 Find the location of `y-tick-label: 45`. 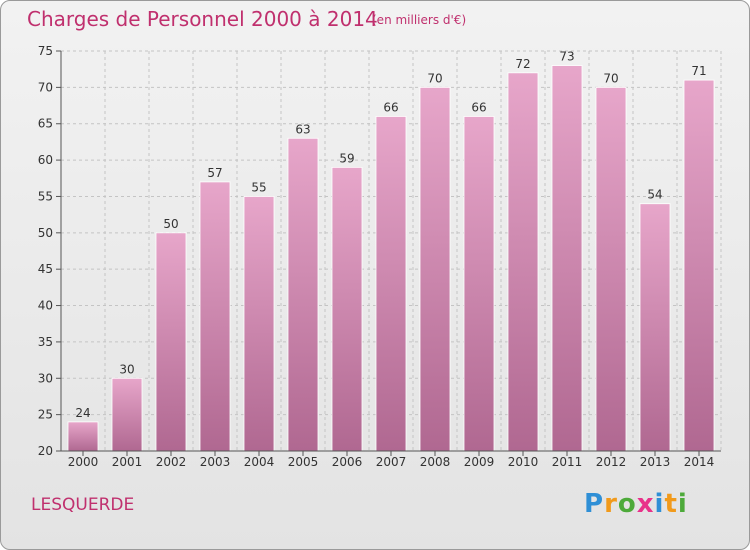

y-tick-label: 45 is located at coordinates (45, 269).